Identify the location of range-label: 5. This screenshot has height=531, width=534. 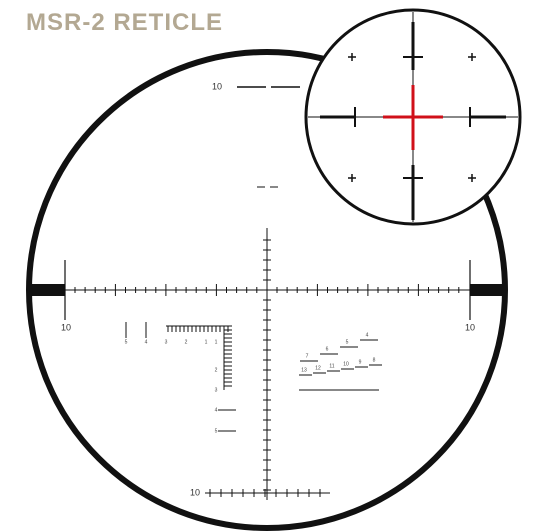
(347, 342).